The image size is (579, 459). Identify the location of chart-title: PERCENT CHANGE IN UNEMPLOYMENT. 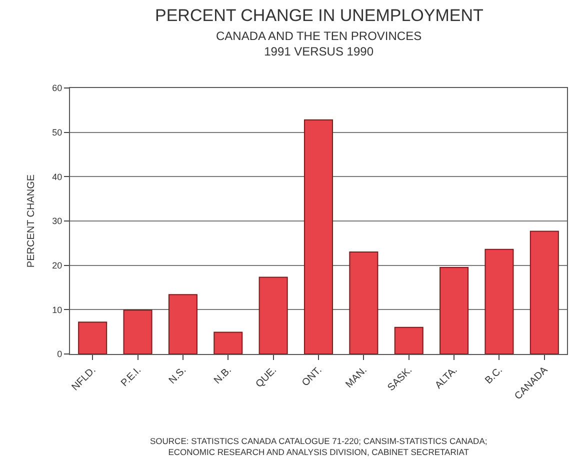
(319, 15).